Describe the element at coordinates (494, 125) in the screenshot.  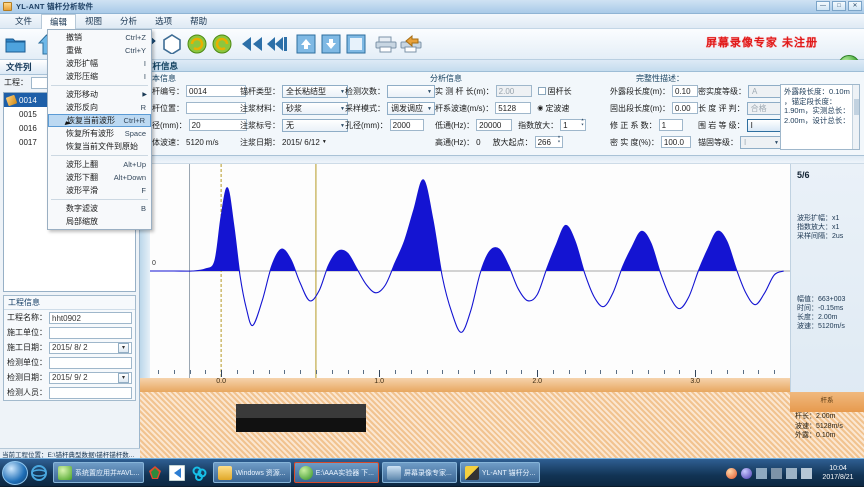
I see `lowpass-input: 20000` at that location.